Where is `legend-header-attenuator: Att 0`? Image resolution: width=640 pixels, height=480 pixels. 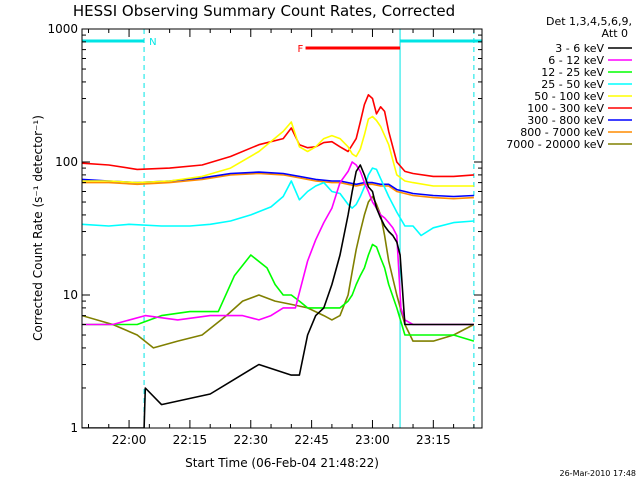
legend-header-attenuator: Att 0 is located at coordinates (615, 33).